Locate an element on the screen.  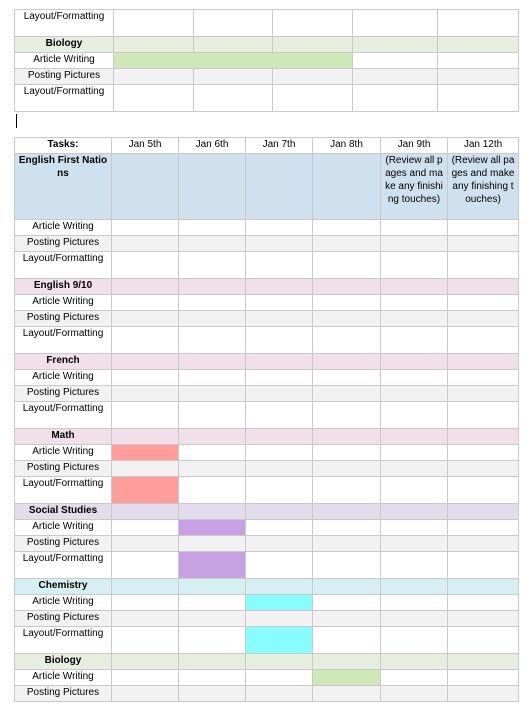
subject-row-social-studies: Social Studies is located at coordinates (266, 511).